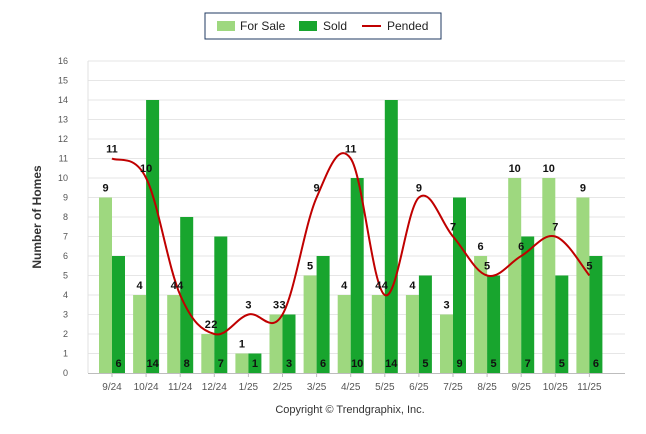 This screenshot has width=646, height=434. What do you see at coordinates (549, 169) in the screenshot?
I see `label-for-sale: 10` at bounding box center [549, 169].